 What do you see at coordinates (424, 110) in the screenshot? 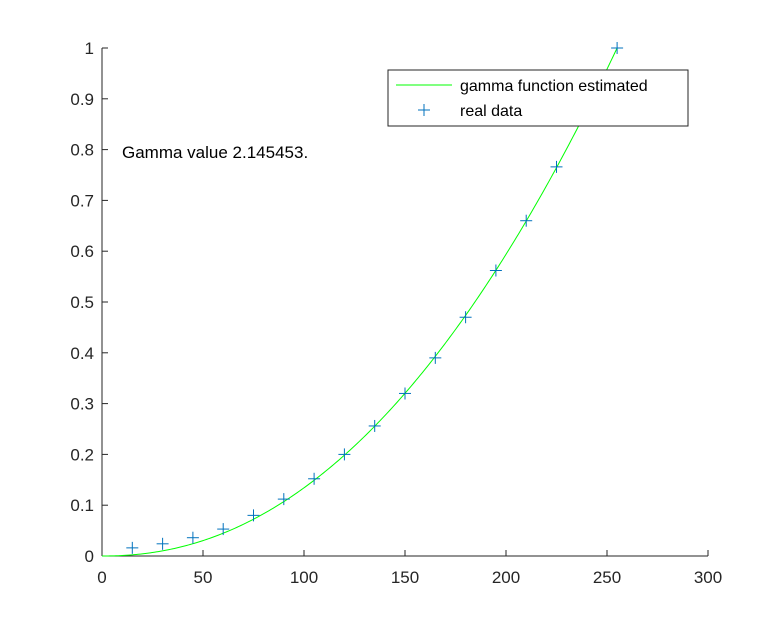
I see `legend-marker-sample` at bounding box center [424, 110].